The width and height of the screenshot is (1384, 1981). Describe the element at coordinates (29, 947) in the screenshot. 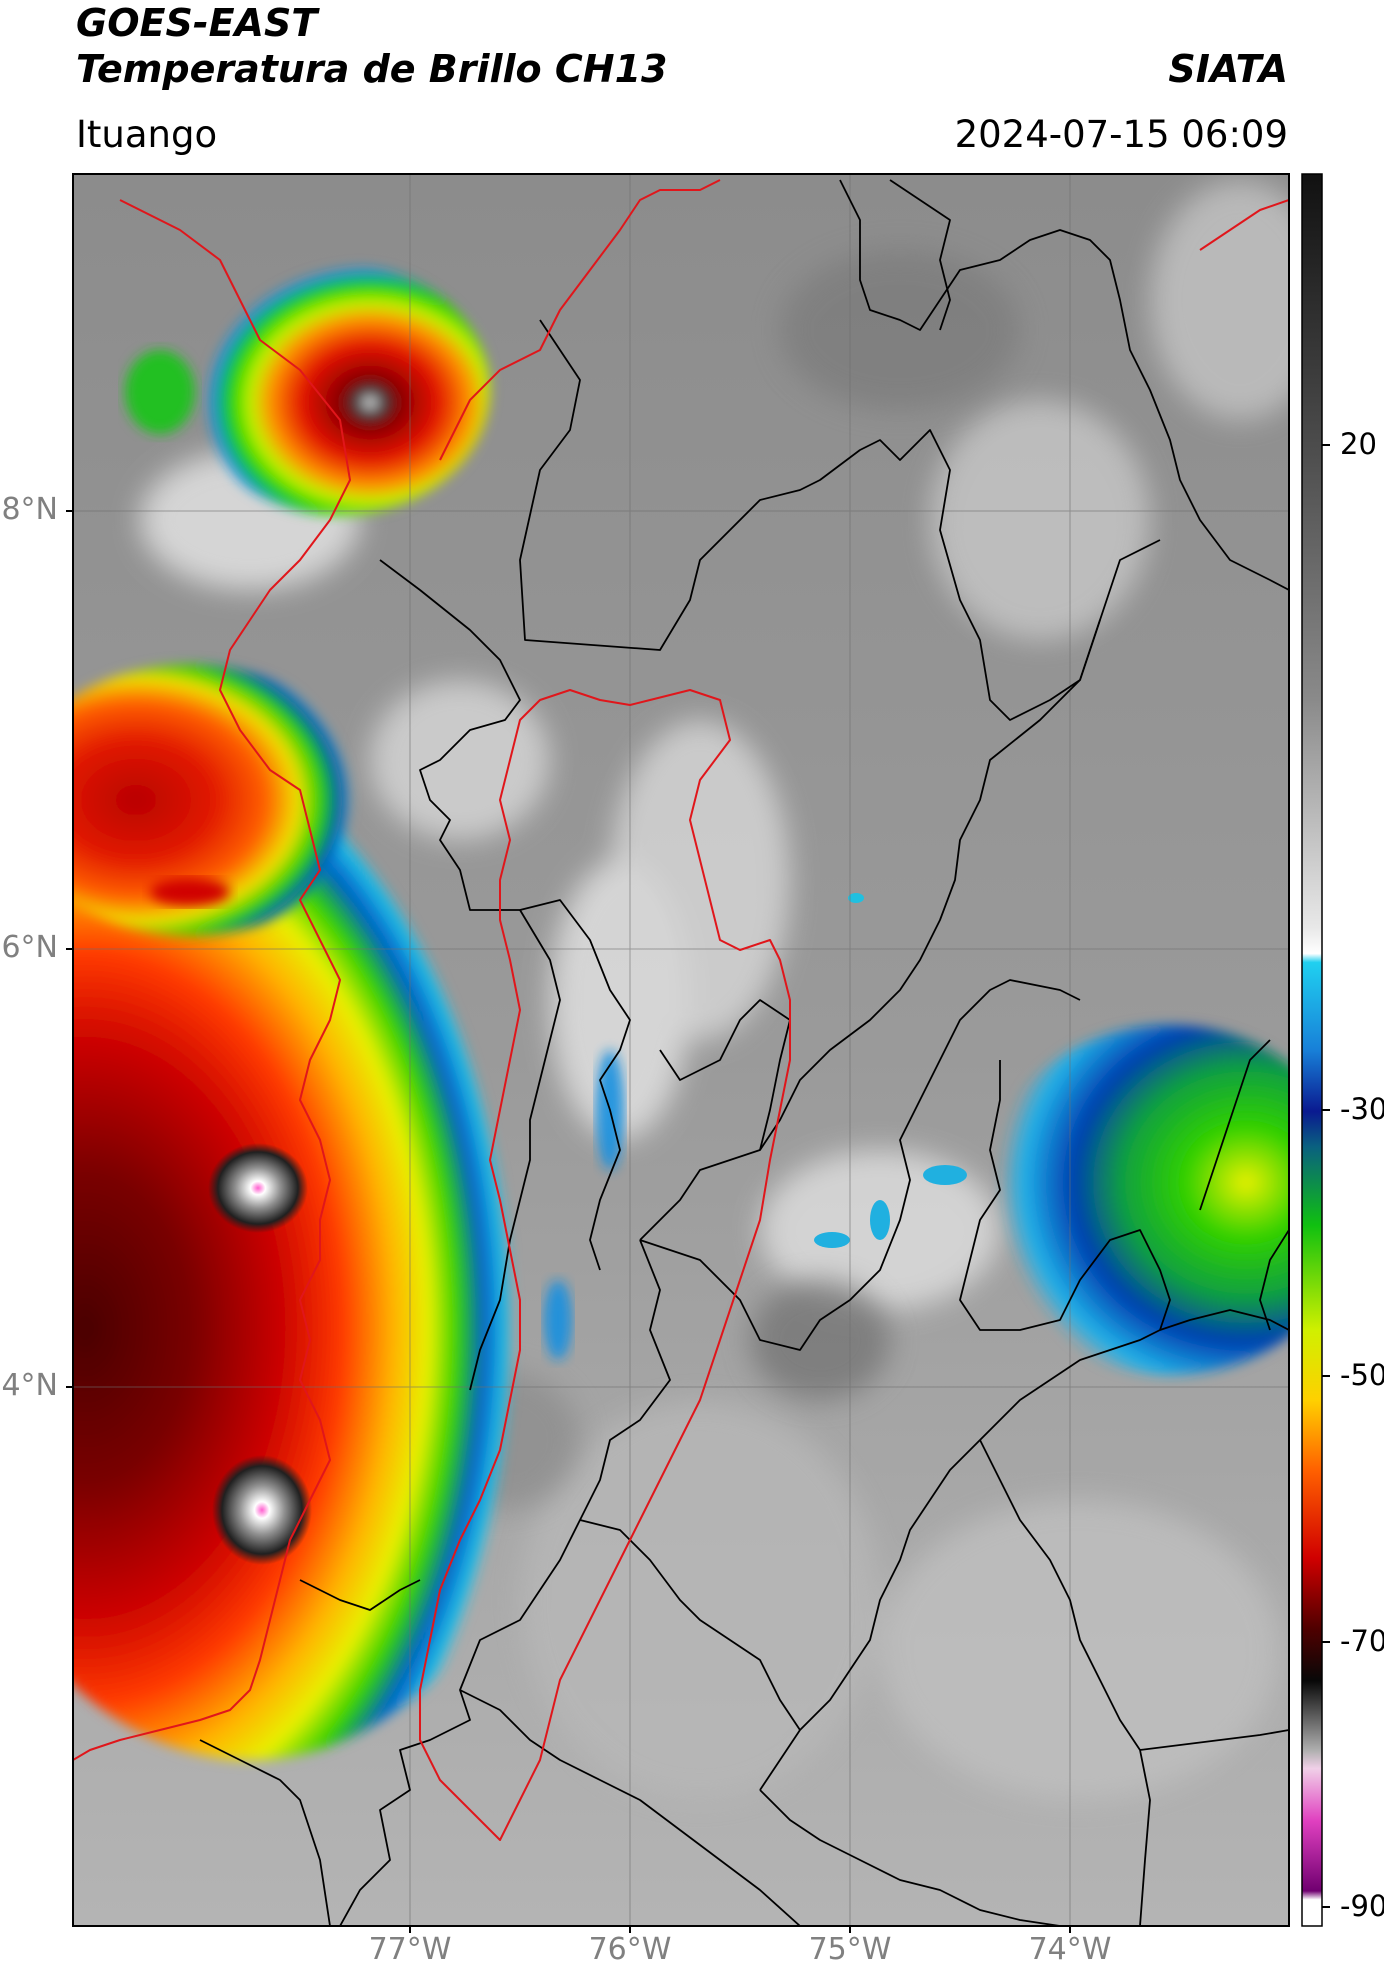

I see `lat-label-6n: 6°N` at that location.